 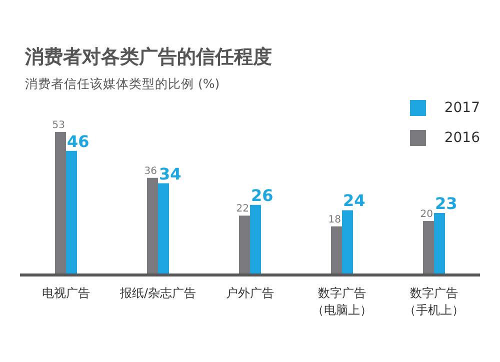 I want to click on data-label: 23, so click(x=446, y=203).